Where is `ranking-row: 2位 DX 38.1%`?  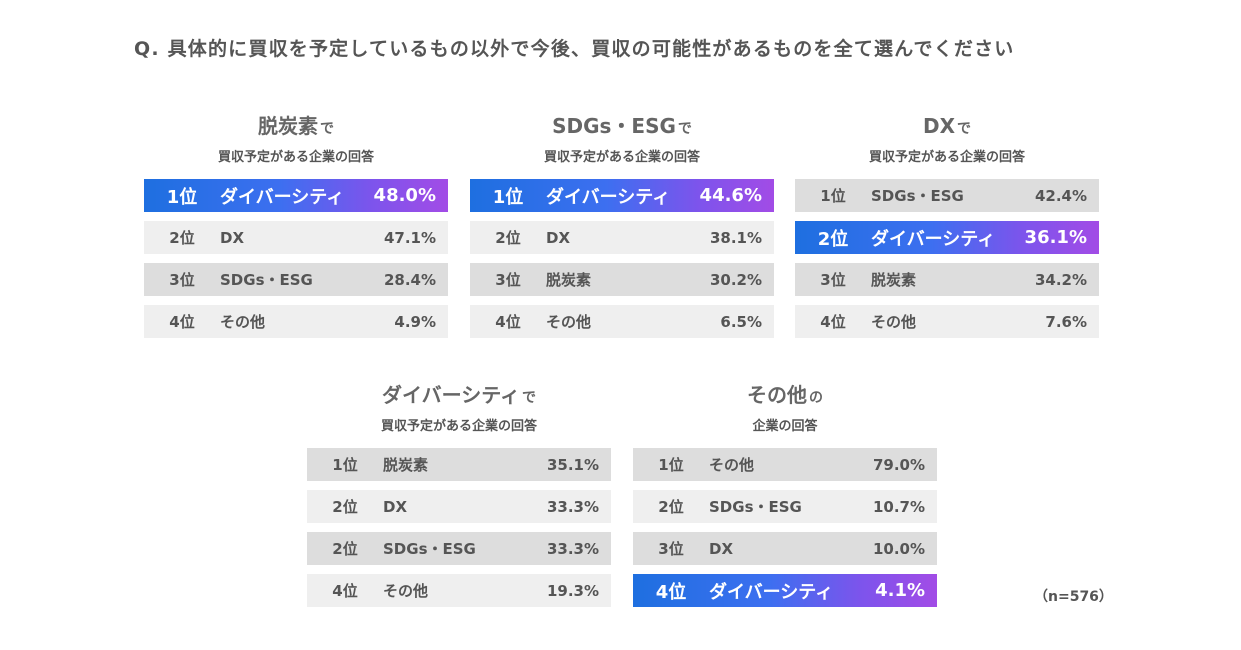
ranking-row: 2位 DX 38.1% is located at coordinates (622, 237).